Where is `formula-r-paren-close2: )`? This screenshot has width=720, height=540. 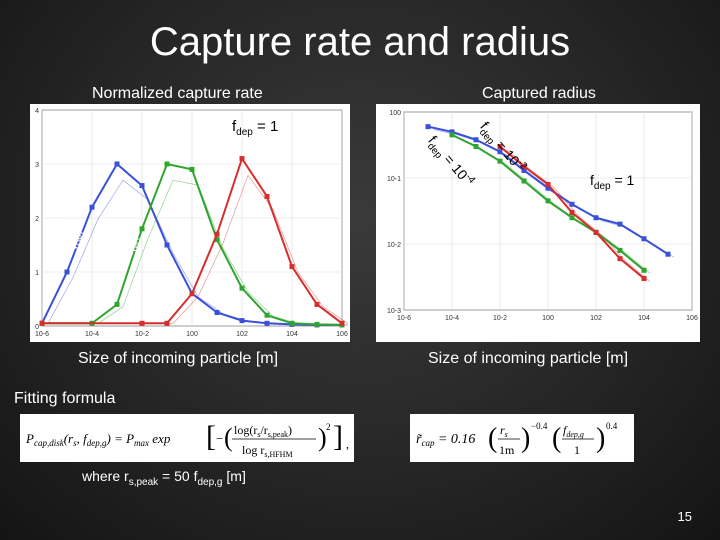
formula-r-paren-close2: ) is located at coordinates (600, 438).